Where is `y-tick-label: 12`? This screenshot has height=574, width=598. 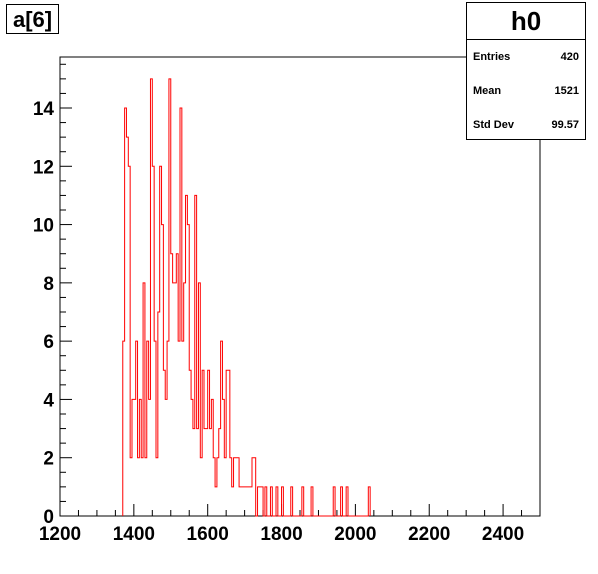 y-tick-label: 12 is located at coordinates (43, 167).